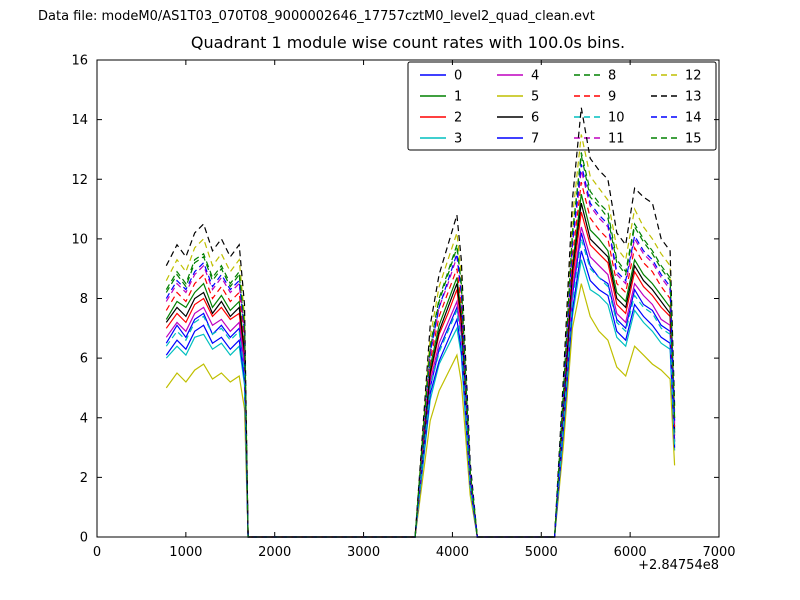 The height and width of the screenshot is (600, 800). I want to click on x-tick-label: 6000, so click(630, 552).